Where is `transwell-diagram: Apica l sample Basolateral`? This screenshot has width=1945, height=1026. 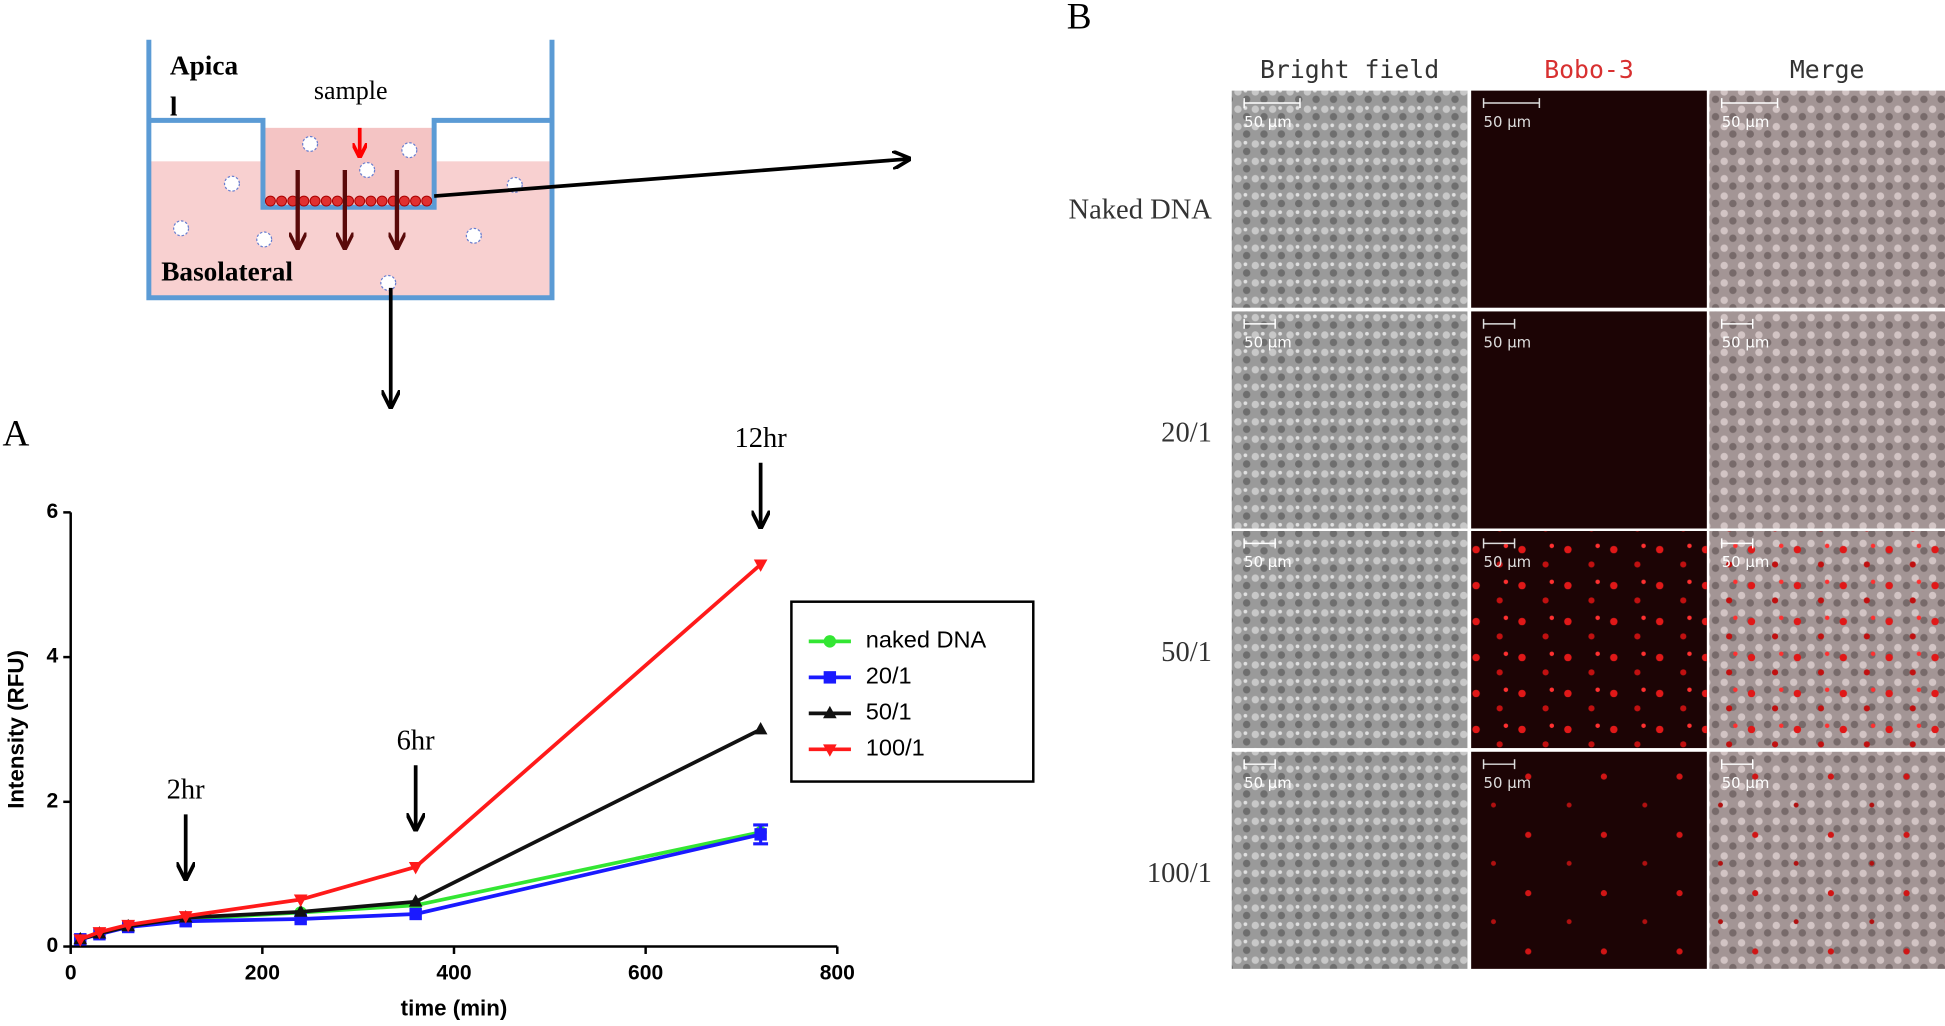
transwell-diagram: Apica l sample Basolateral is located at coordinates (527, 223).